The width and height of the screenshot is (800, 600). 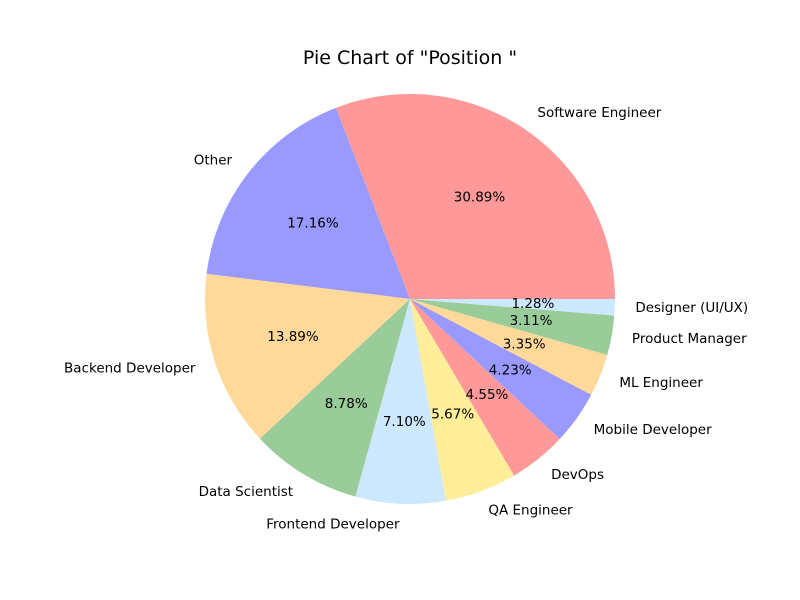 I want to click on pie-slice-frontend-developer, so click(x=401, y=401).